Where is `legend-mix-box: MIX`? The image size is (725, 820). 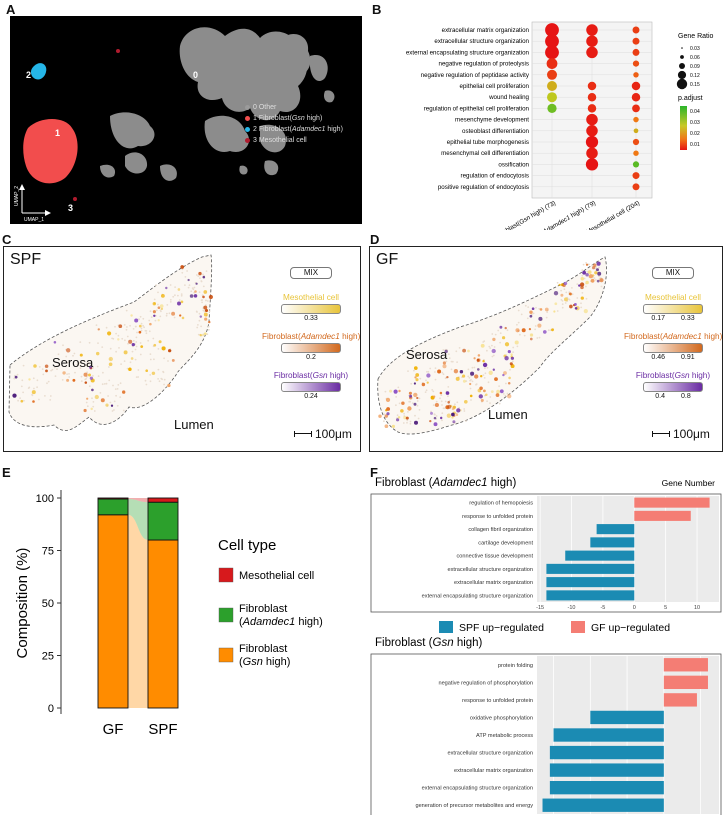 legend-mix-box: MIX is located at coordinates (311, 273).